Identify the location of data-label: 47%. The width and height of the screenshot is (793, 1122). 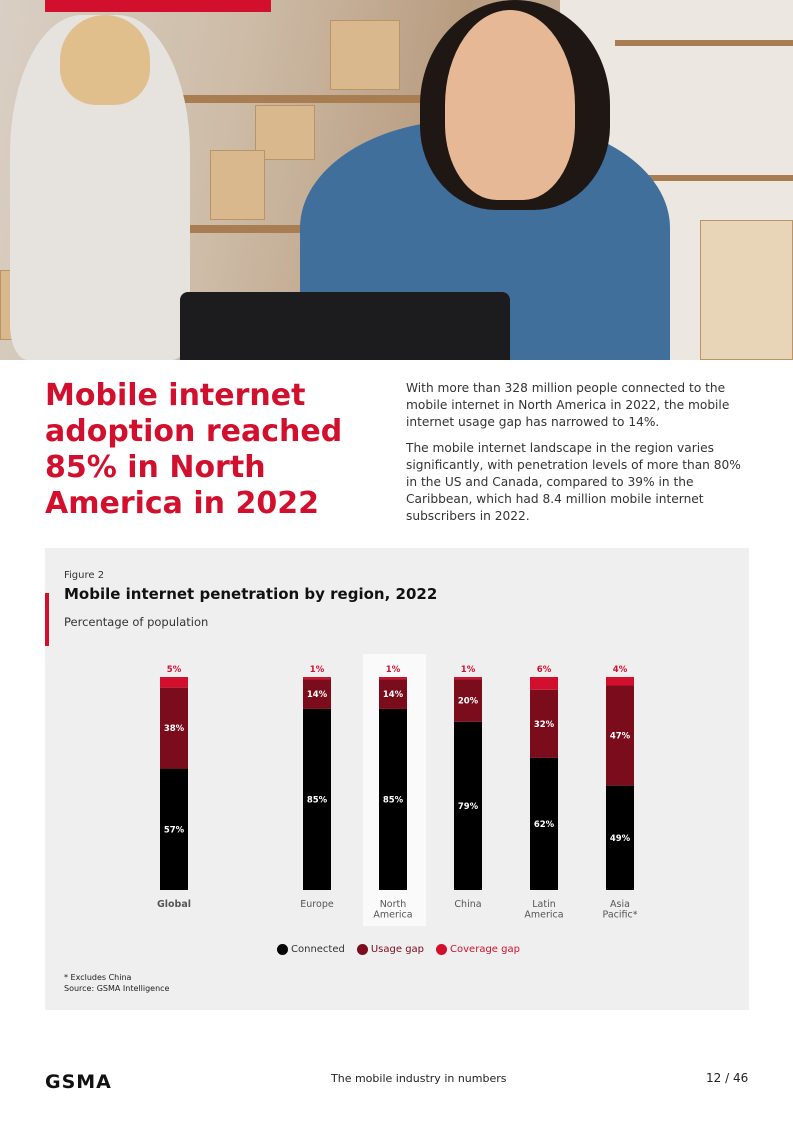
(620, 737).